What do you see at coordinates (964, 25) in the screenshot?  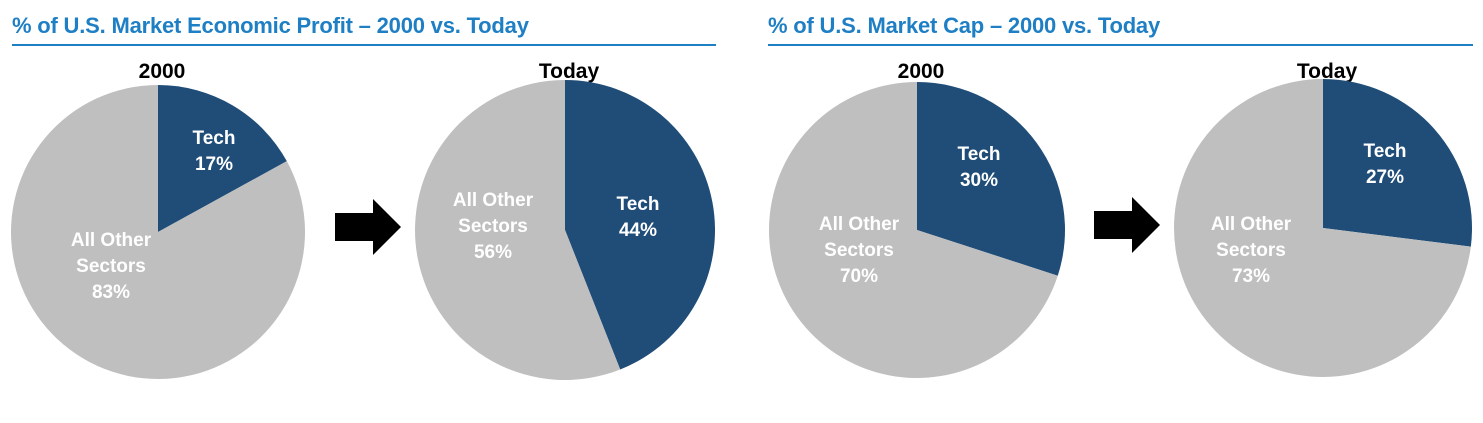 I see `panel-title-market-cap: % of U.S. Market Cap – 2000 vs. Today` at bounding box center [964, 25].